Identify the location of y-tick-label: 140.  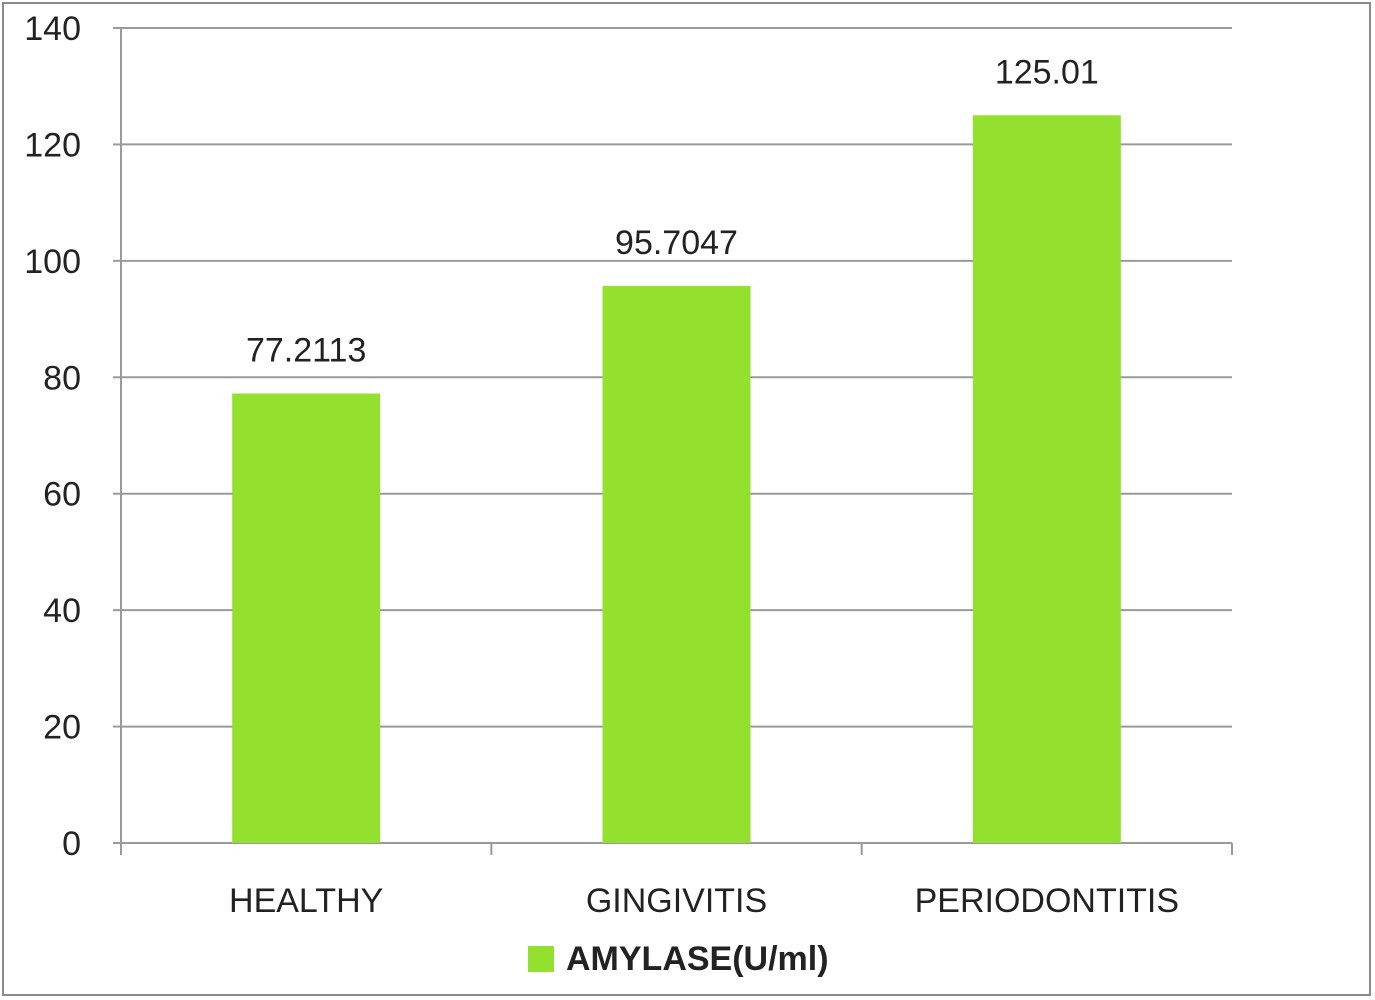
(52, 29).